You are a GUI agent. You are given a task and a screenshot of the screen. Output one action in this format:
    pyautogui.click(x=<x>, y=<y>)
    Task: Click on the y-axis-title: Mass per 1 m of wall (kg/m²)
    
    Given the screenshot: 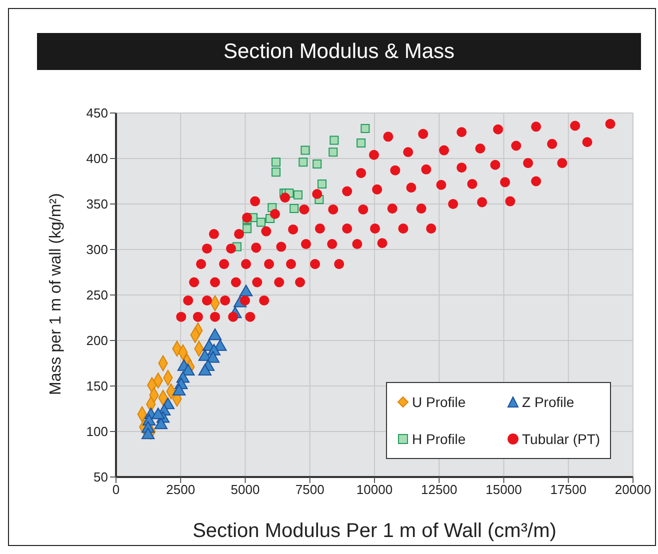 What is the action you would take?
    pyautogui.click(x=56, y=294)
    